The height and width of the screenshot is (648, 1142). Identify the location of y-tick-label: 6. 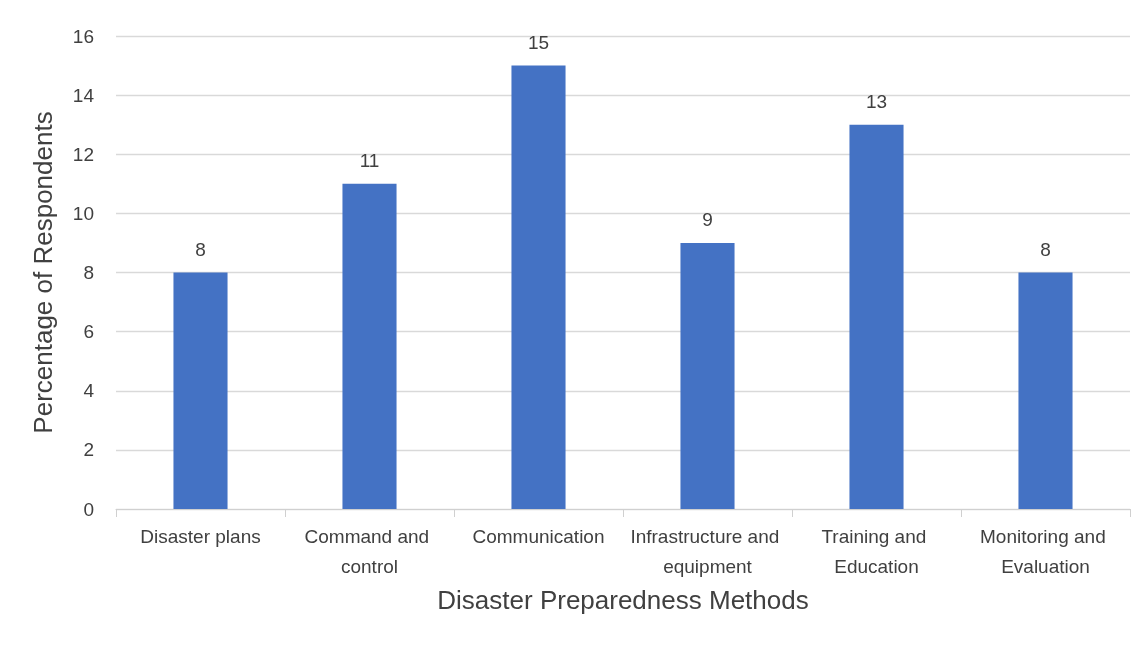
(88, 332).